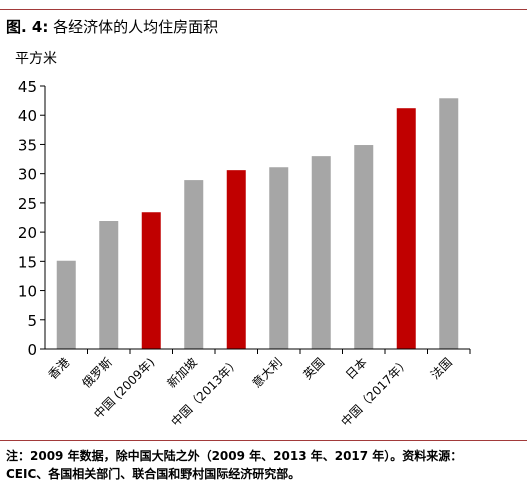 The width and height of the screenshot is (527, 487). What do you see at coordinates (27, 175) in the screenshot?
I see `y-tick-label: 30` at bounding box center [27, 175].